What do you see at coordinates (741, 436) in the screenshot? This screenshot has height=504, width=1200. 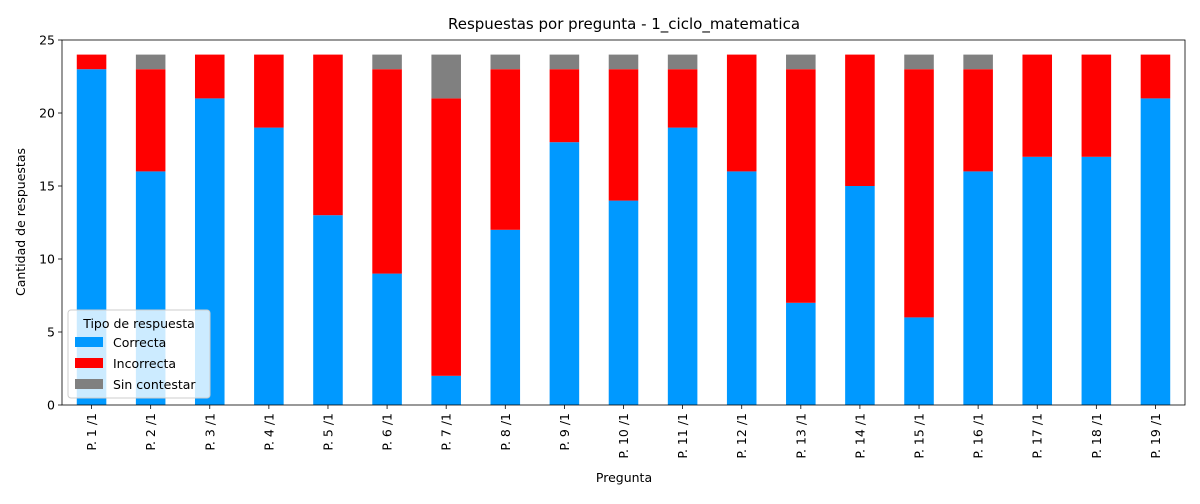 I see `x-tick-label-12: P. 12 /1` at bounding box center [741, 436].